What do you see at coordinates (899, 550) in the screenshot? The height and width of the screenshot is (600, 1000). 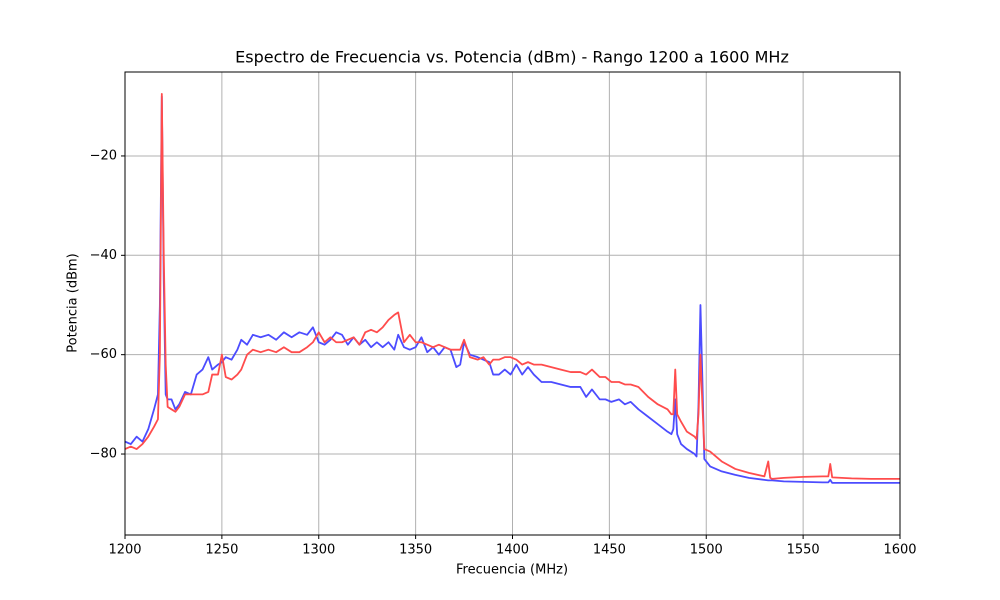 I see `x-tick-label: 1600` at bounding box center [899, 550].